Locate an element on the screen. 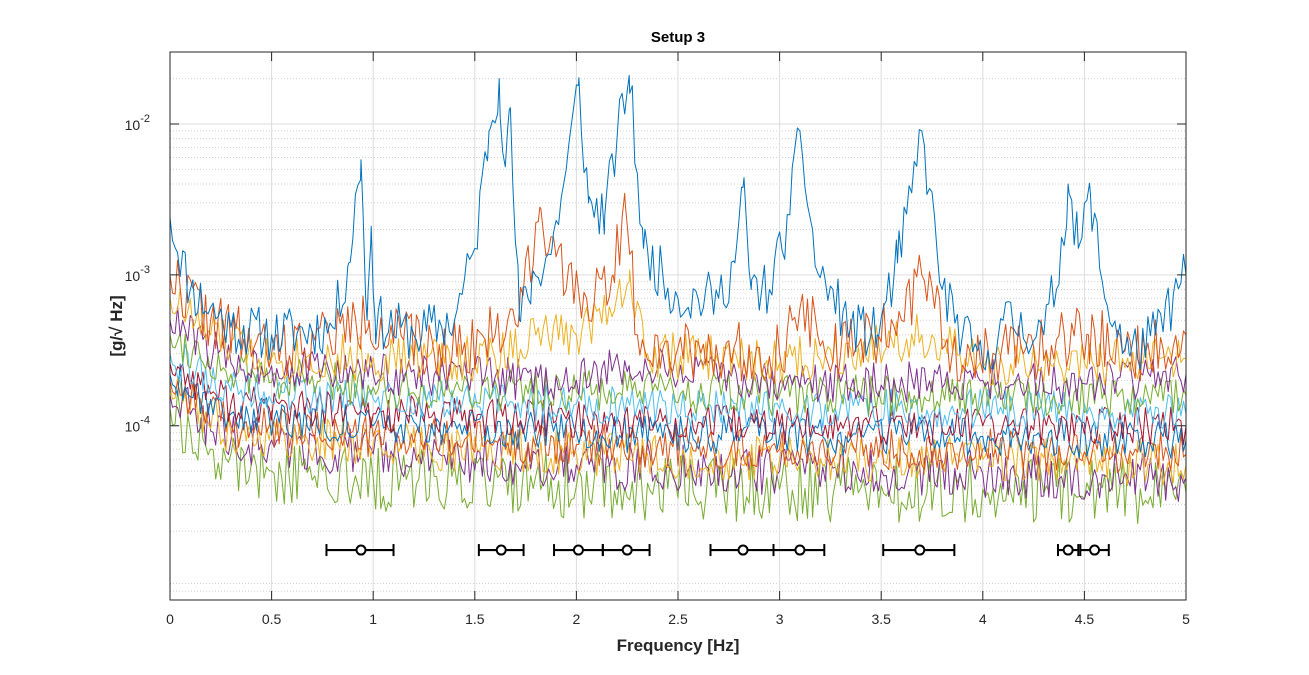 The image size is (1309, 675). y-tick-label: 10⁻⁴ is located at coordinates (137, 425).